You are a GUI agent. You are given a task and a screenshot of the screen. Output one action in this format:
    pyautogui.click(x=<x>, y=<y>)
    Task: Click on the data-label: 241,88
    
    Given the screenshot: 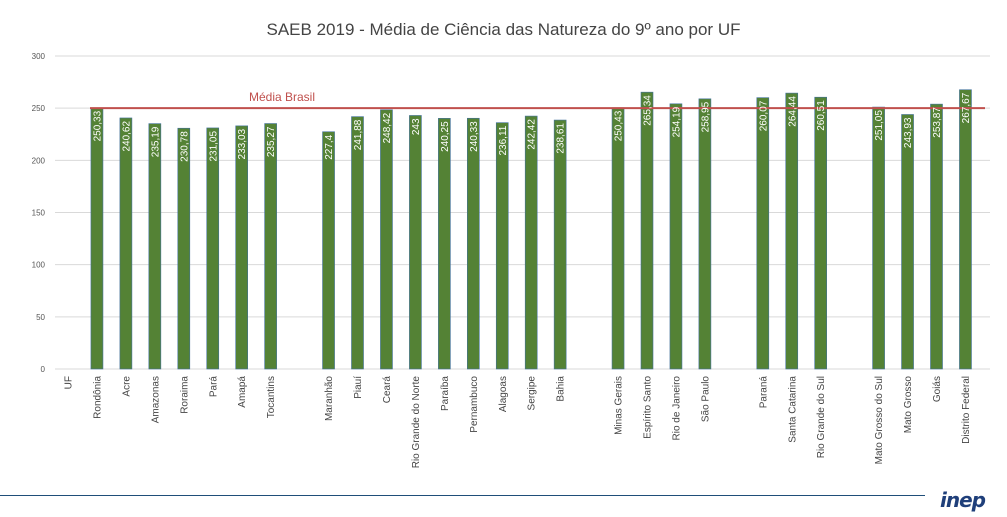 What is the action you would take?
    pyautogui.click(x=358, y=134)
    